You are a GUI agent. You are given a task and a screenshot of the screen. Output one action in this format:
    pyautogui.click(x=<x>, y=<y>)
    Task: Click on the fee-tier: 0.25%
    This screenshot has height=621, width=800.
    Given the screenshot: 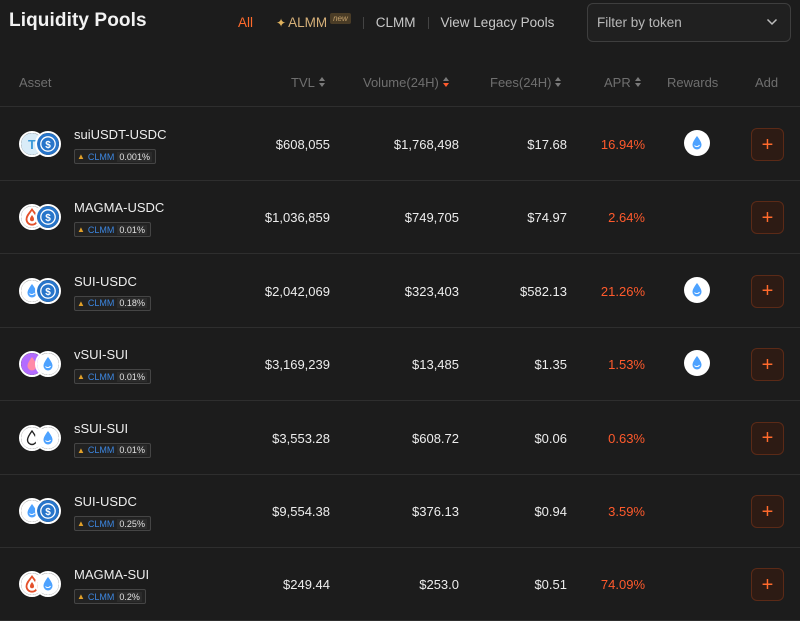 What is the action you would take?
    pyautogui.click(x=132, y=523)
    